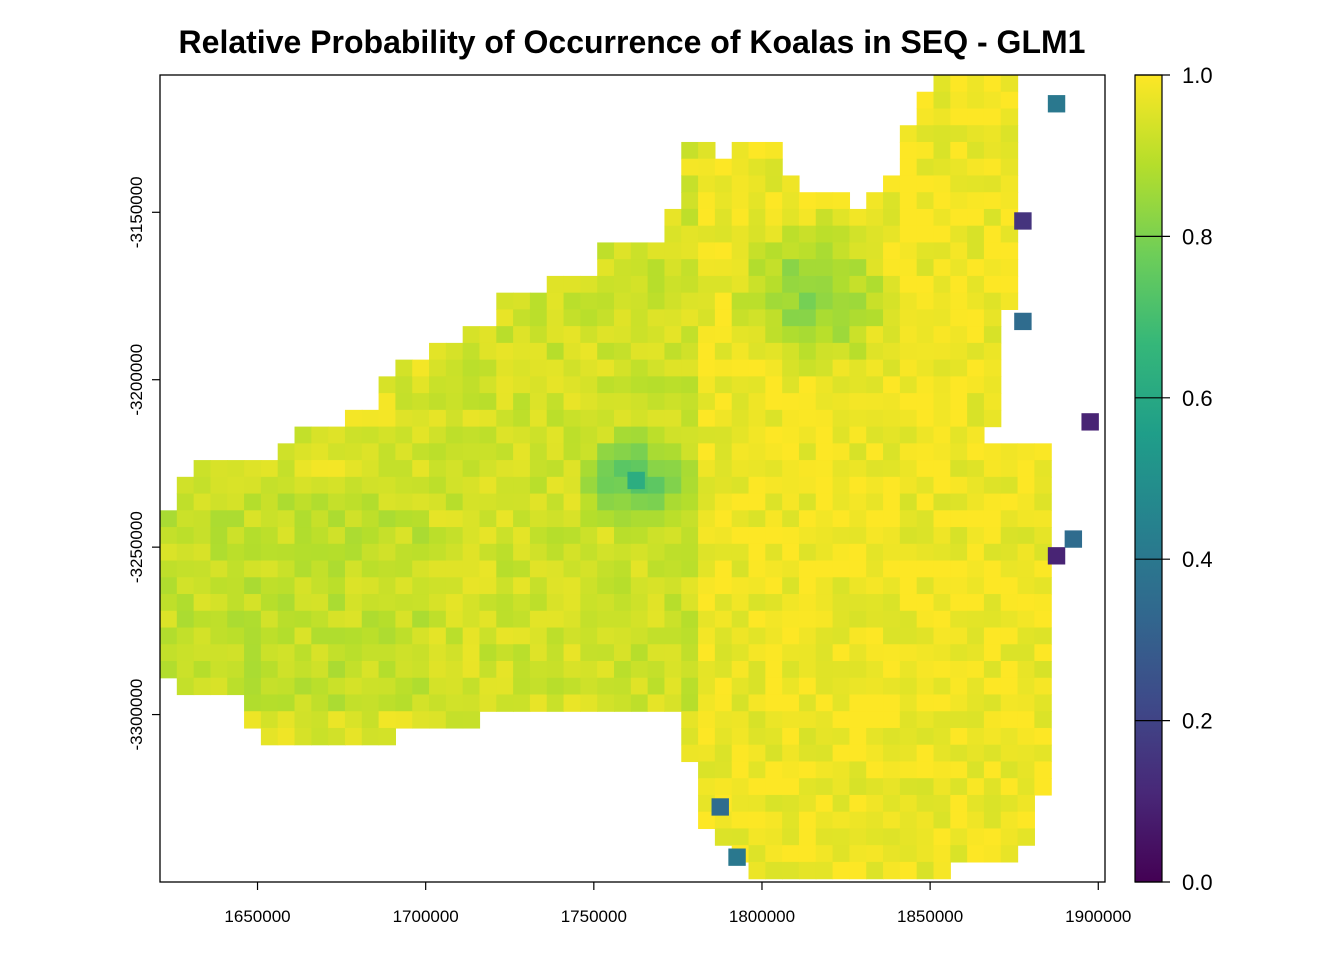 The height and width of the screenshot is (960, 1344). I want to click on colorbar-legend: 0.00.20.40.60.81.0, so click(1173, 479).